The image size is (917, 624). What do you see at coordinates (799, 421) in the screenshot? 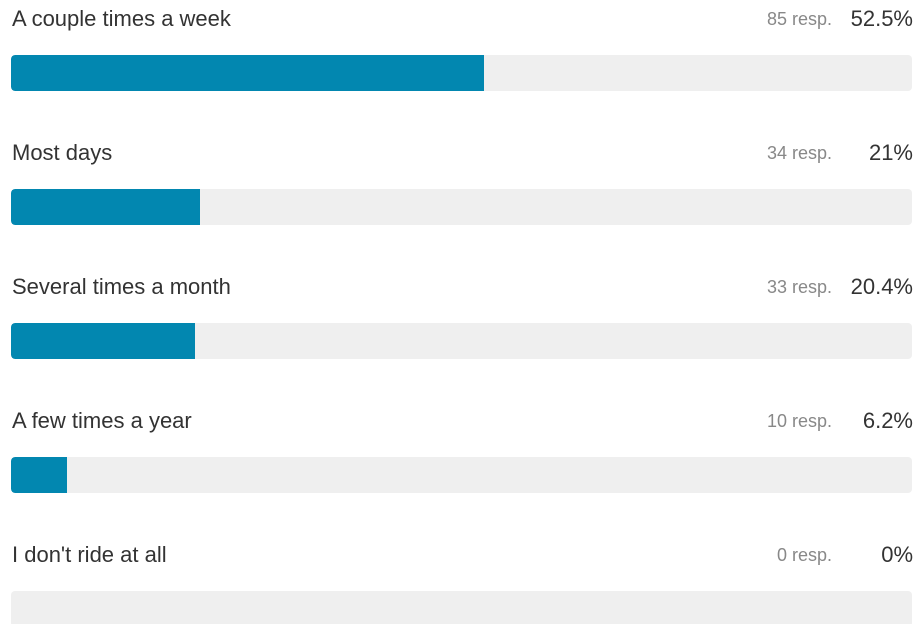
I see `response-count: 10 resp.` at bounding box center [799, 421].